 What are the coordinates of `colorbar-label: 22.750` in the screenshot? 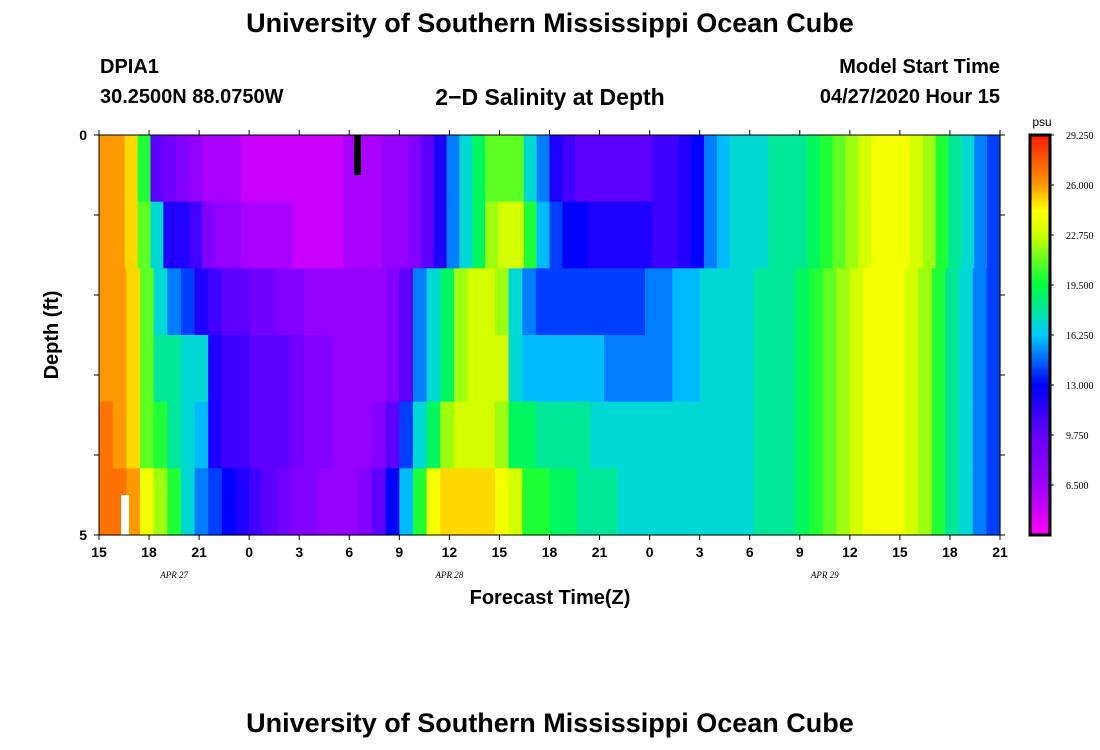 It's located at (1080, 236).